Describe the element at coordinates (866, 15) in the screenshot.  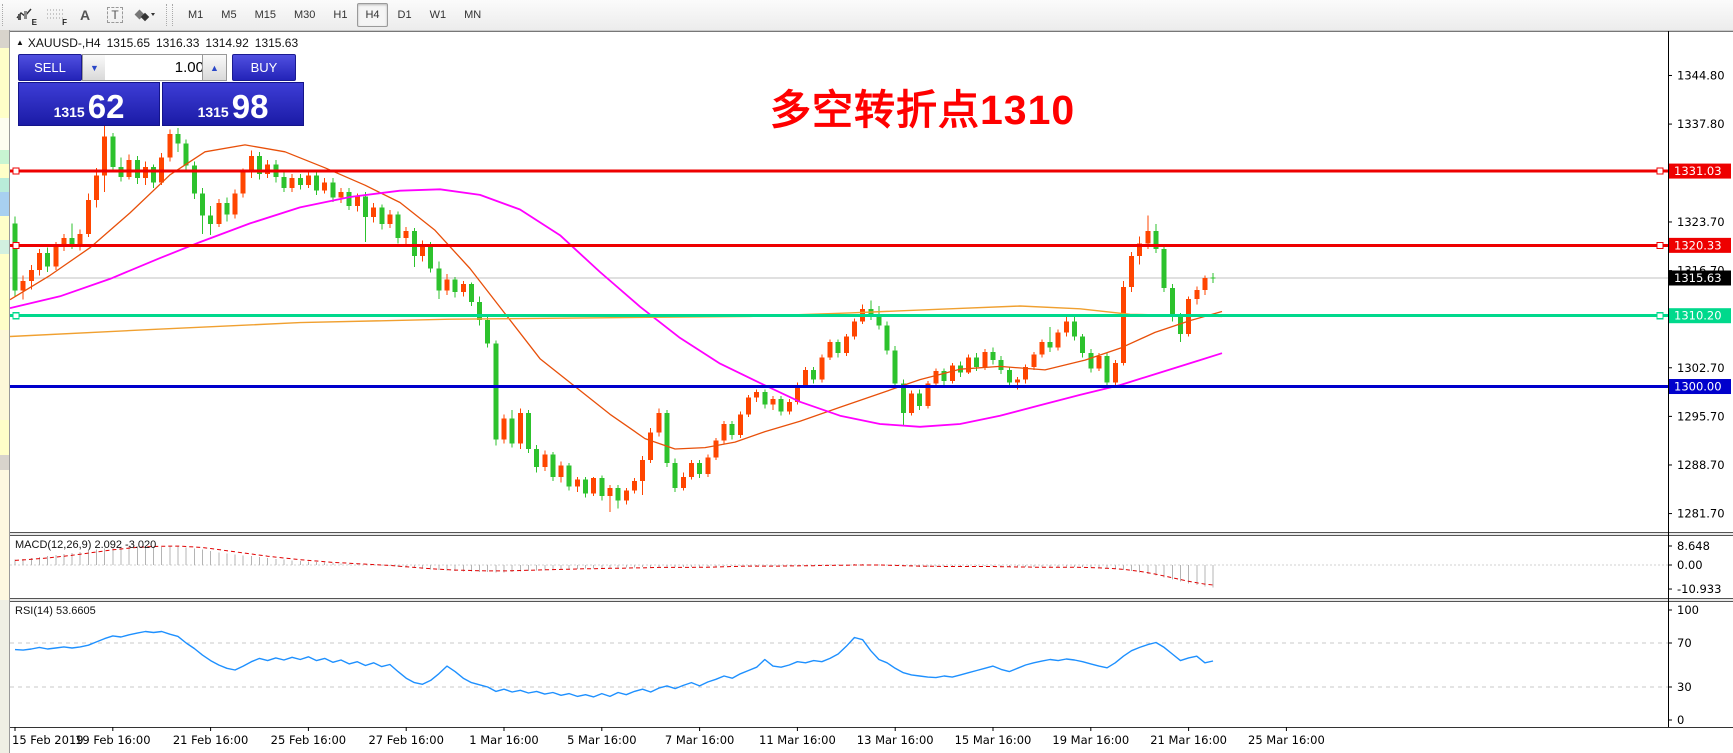
I see `top-toolbar: E F A T M1 M5 M15 M30 H1` at that location.